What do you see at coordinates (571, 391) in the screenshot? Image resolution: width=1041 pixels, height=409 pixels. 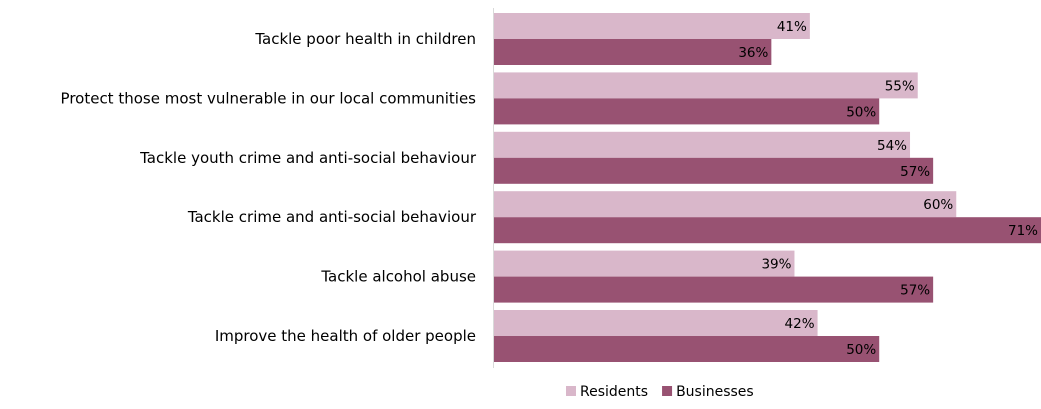 I see `legend-swatch-residents` at bounding box center [571, 391].